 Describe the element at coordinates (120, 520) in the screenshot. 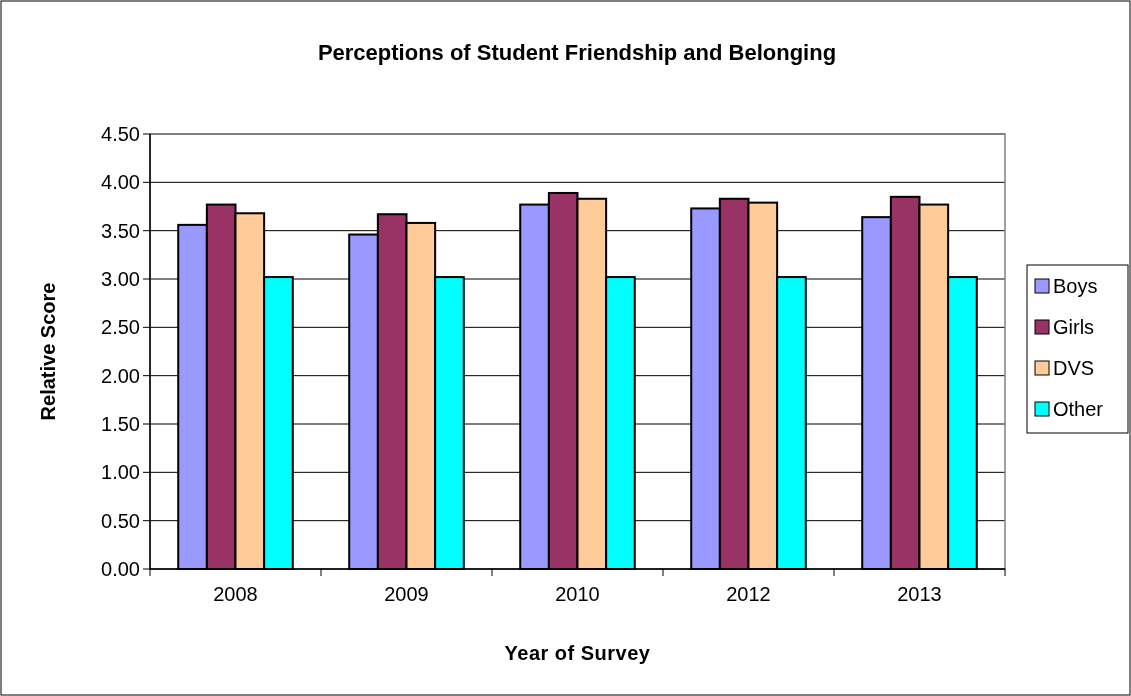

I see `y-tick-label: 0.50` at that location.